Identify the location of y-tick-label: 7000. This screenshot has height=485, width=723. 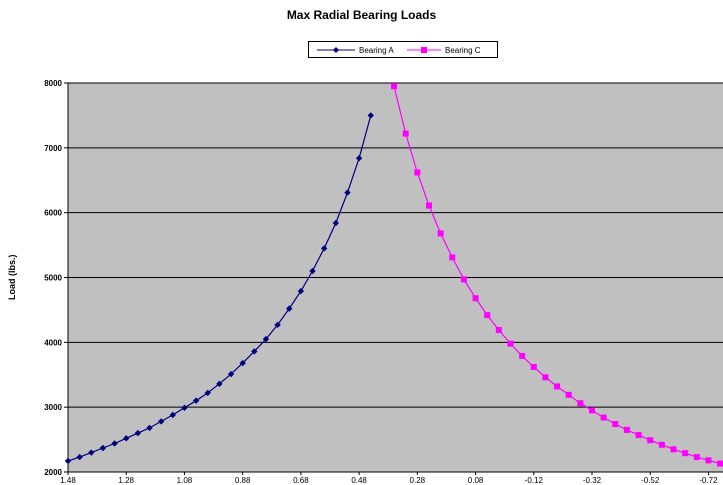
(53, 148).